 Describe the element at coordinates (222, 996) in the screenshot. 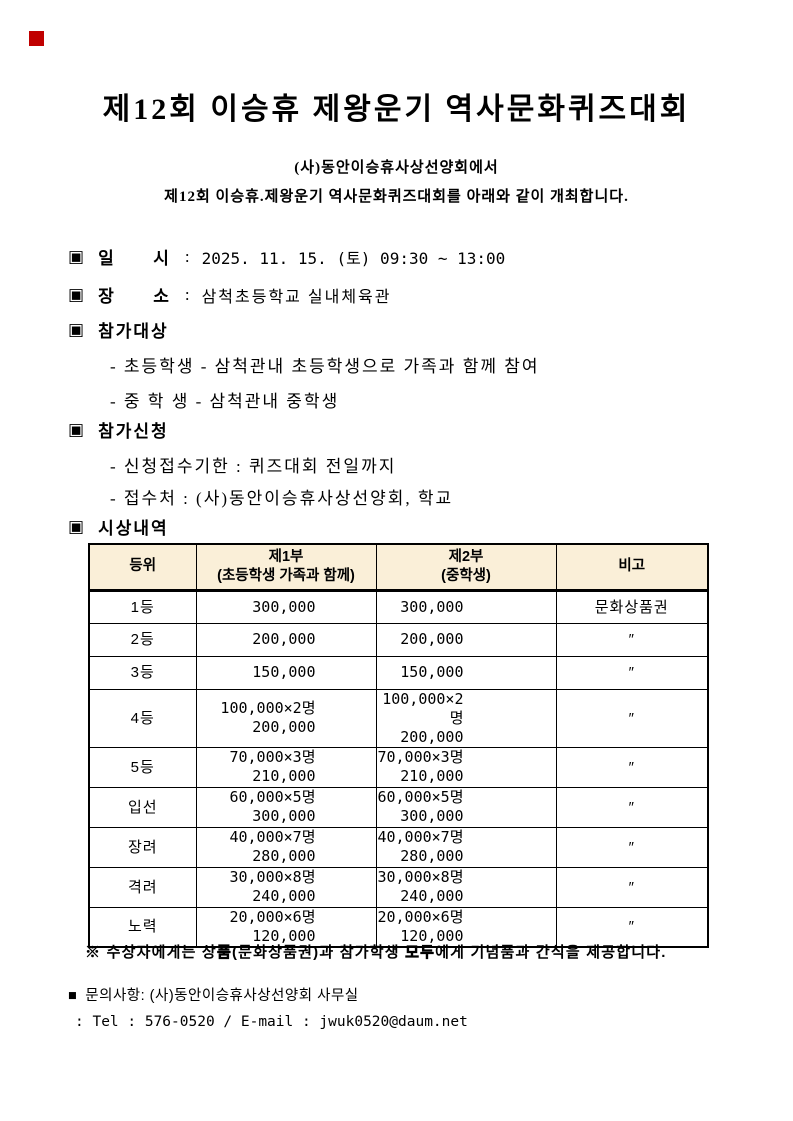

I see `contact-text: 문의사항: (사)동안이승휴사상선양회 사무실` at that location.